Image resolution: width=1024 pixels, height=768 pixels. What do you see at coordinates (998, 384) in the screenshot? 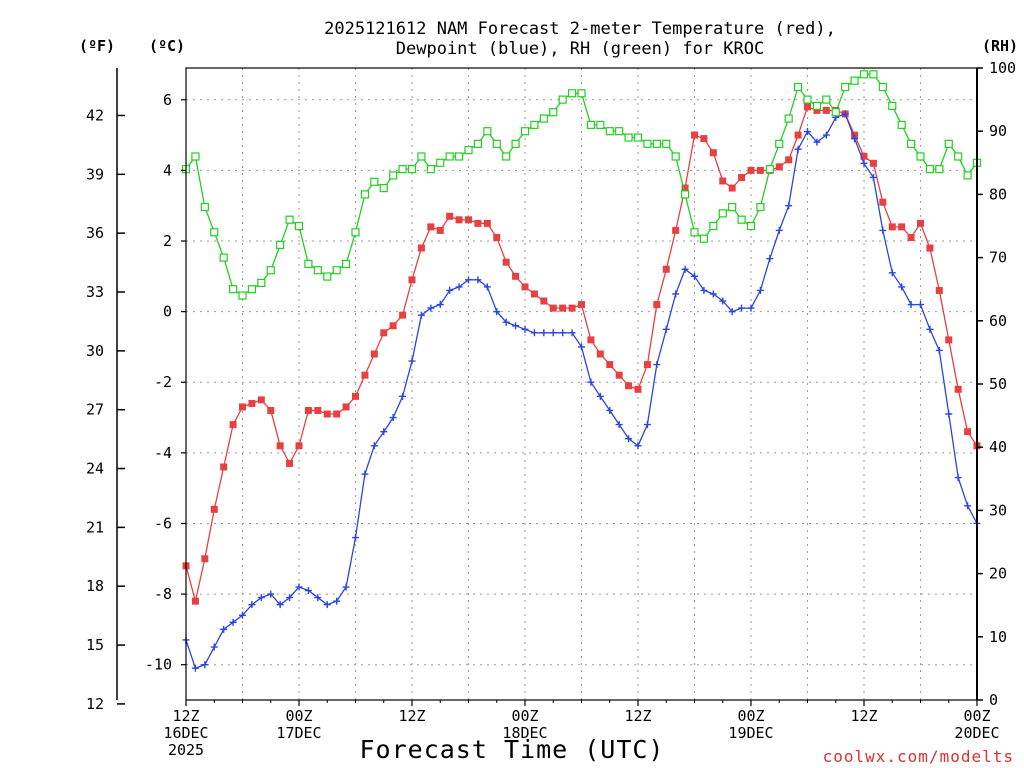
I see `rh-tick-label: 50` at bounding box center [998, 384].